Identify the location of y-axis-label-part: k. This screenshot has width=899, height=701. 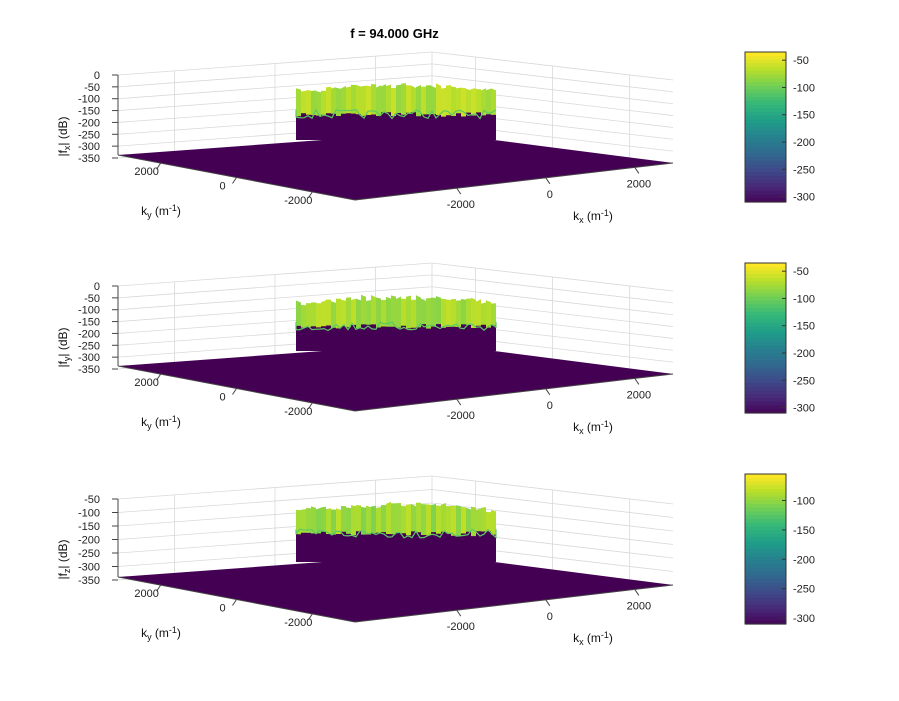
(144, 211).